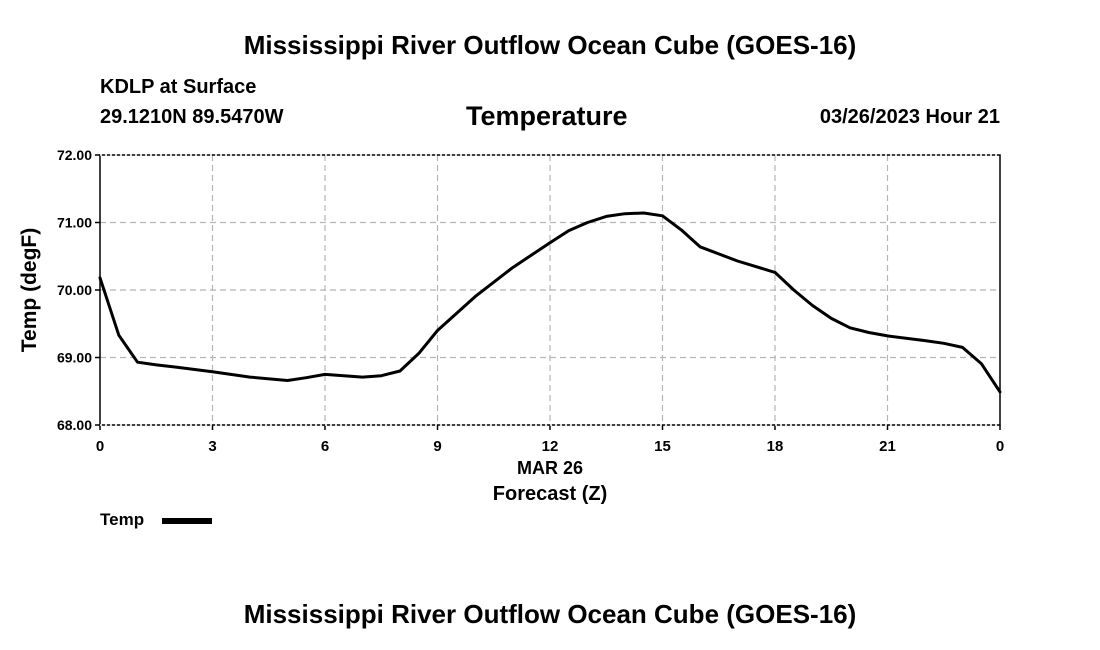 The width and height of the screenshot is (1100, 650). I want to click on x-tick-label: 9, so click(437, 446).